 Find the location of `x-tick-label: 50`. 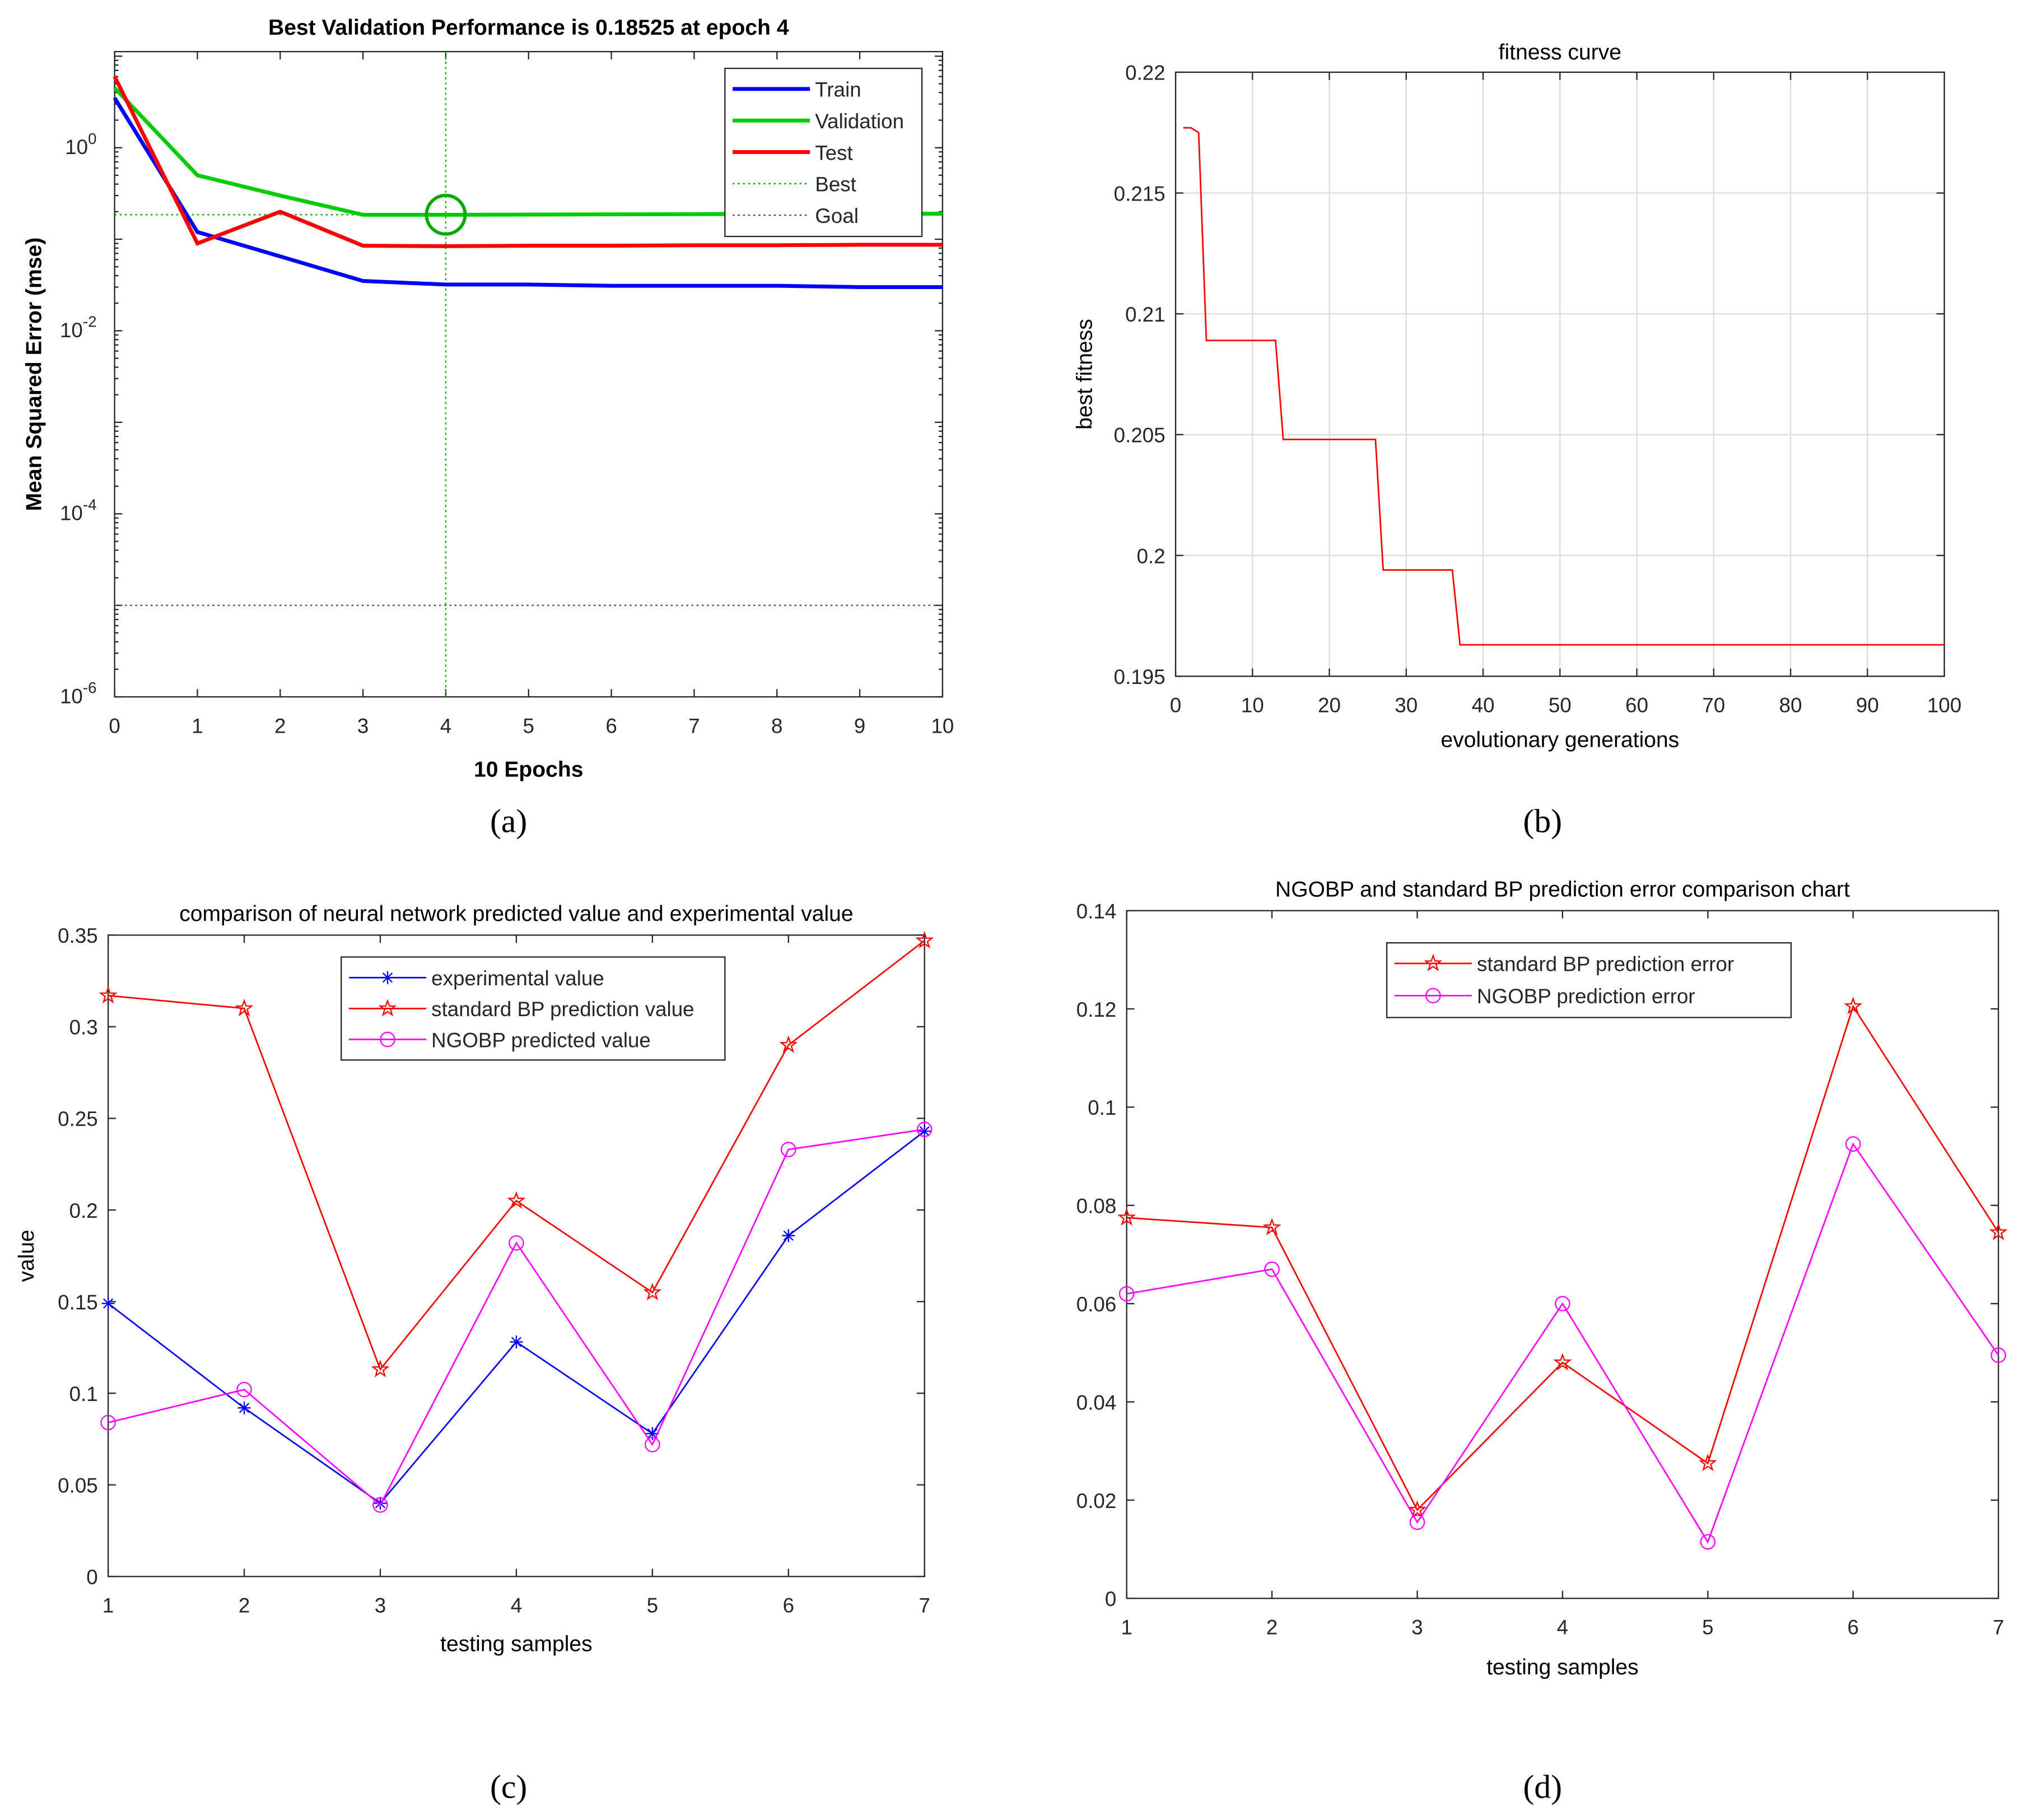

x-tick-label: 50 is located at coordinates (1561, 705).